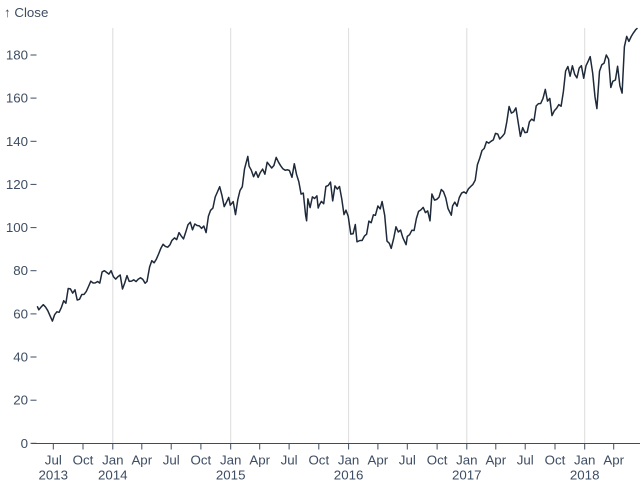 This screenshot has height=499, width=640. What do you see at coordinates (20, 357) in the screenshot?
I see `y-tick-value-label: 40` at bounding box center [20, 357].